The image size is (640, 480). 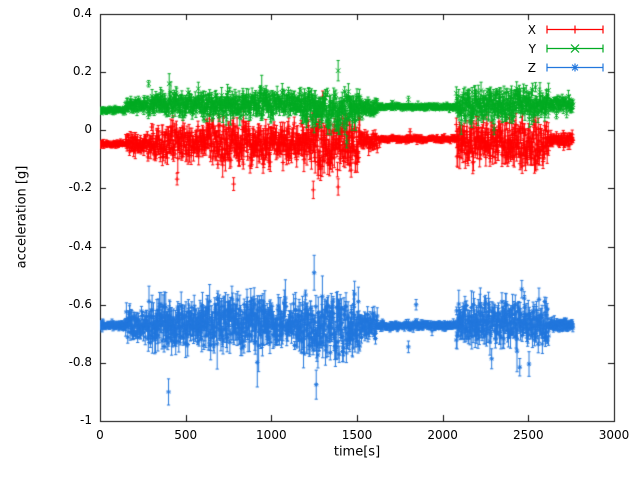 I want to click on x-tick-label: 2500, so click(x=528, y=435).